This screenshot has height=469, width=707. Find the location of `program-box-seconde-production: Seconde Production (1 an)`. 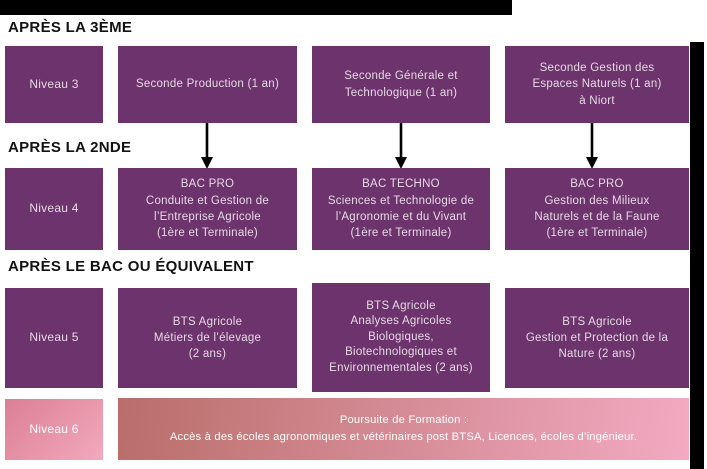

program-box-seconde-production: Seconde Production (1 an) is located at coordinates (207, 84).